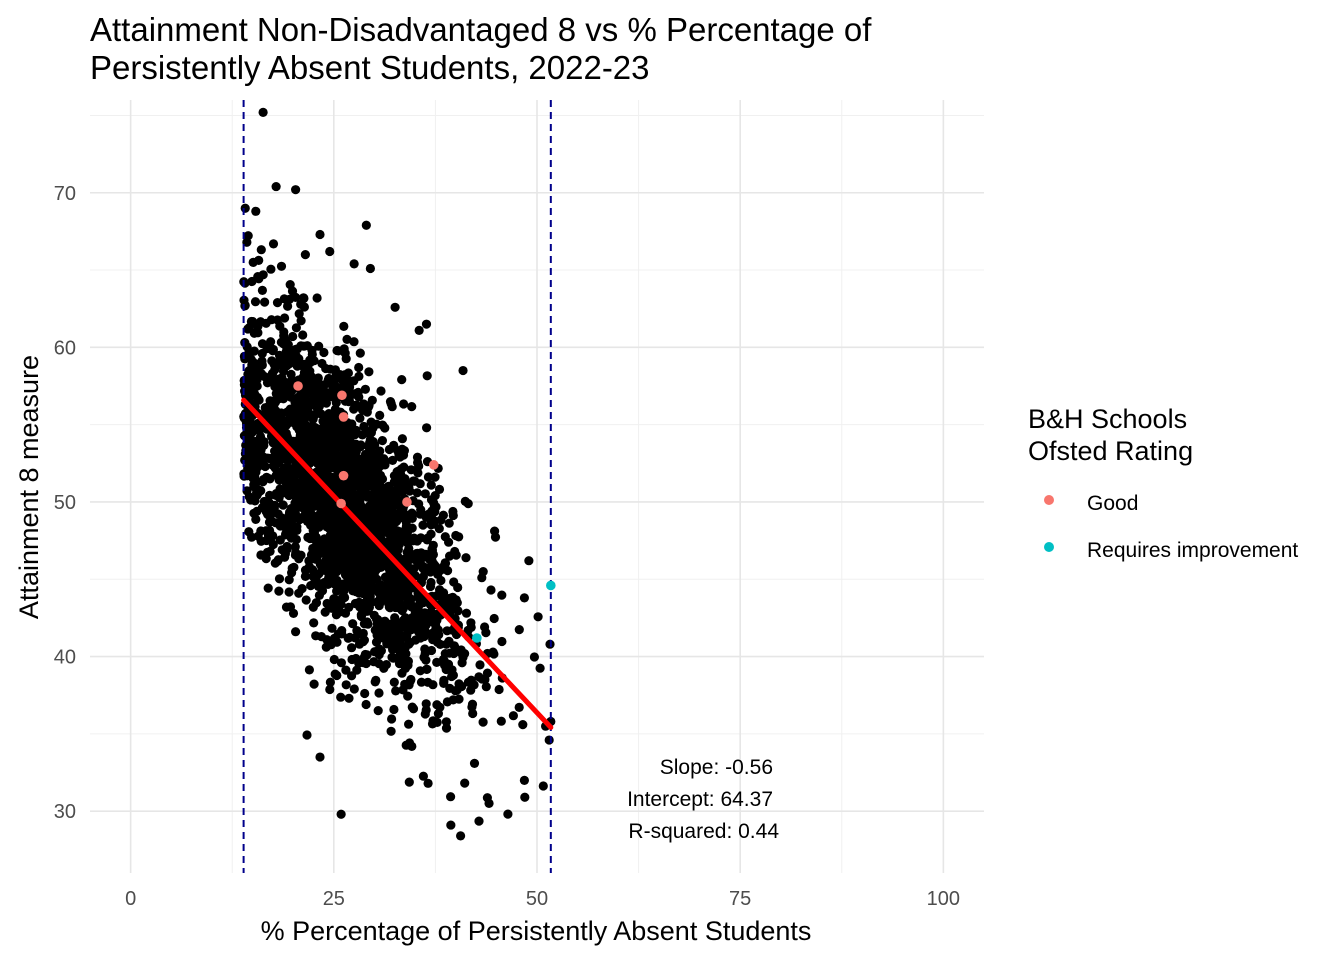 Image resolution: width=1344 pixels, height=960 pixels. What do you see at coordinates (29, 487) in the screenshot?
I see `y-axis-title: Attainment 8 measure` at bounding box center [29, 487].